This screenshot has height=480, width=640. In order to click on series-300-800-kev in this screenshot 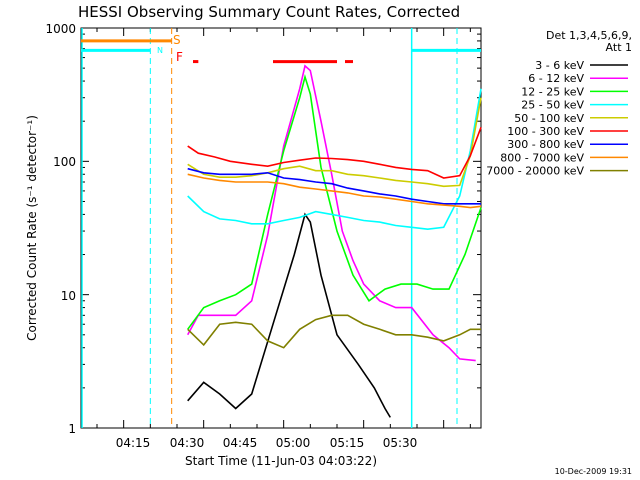, I will do `click(334, 186)`.